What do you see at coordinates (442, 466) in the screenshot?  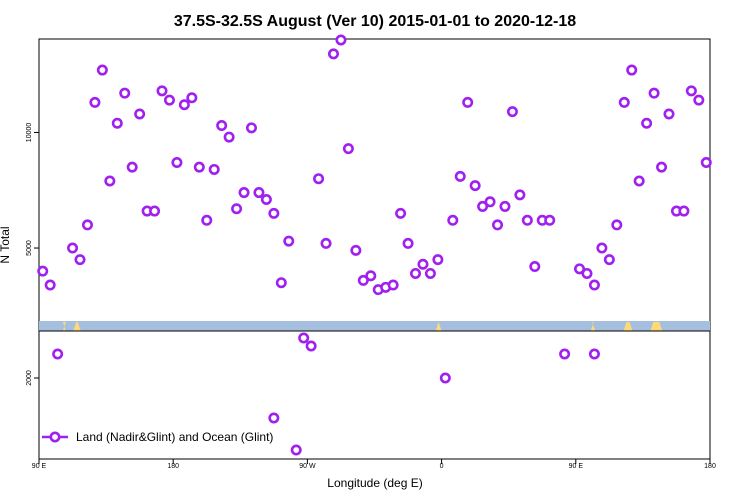 I see `x-tick-label: 0` at bounding box center [442, 466].